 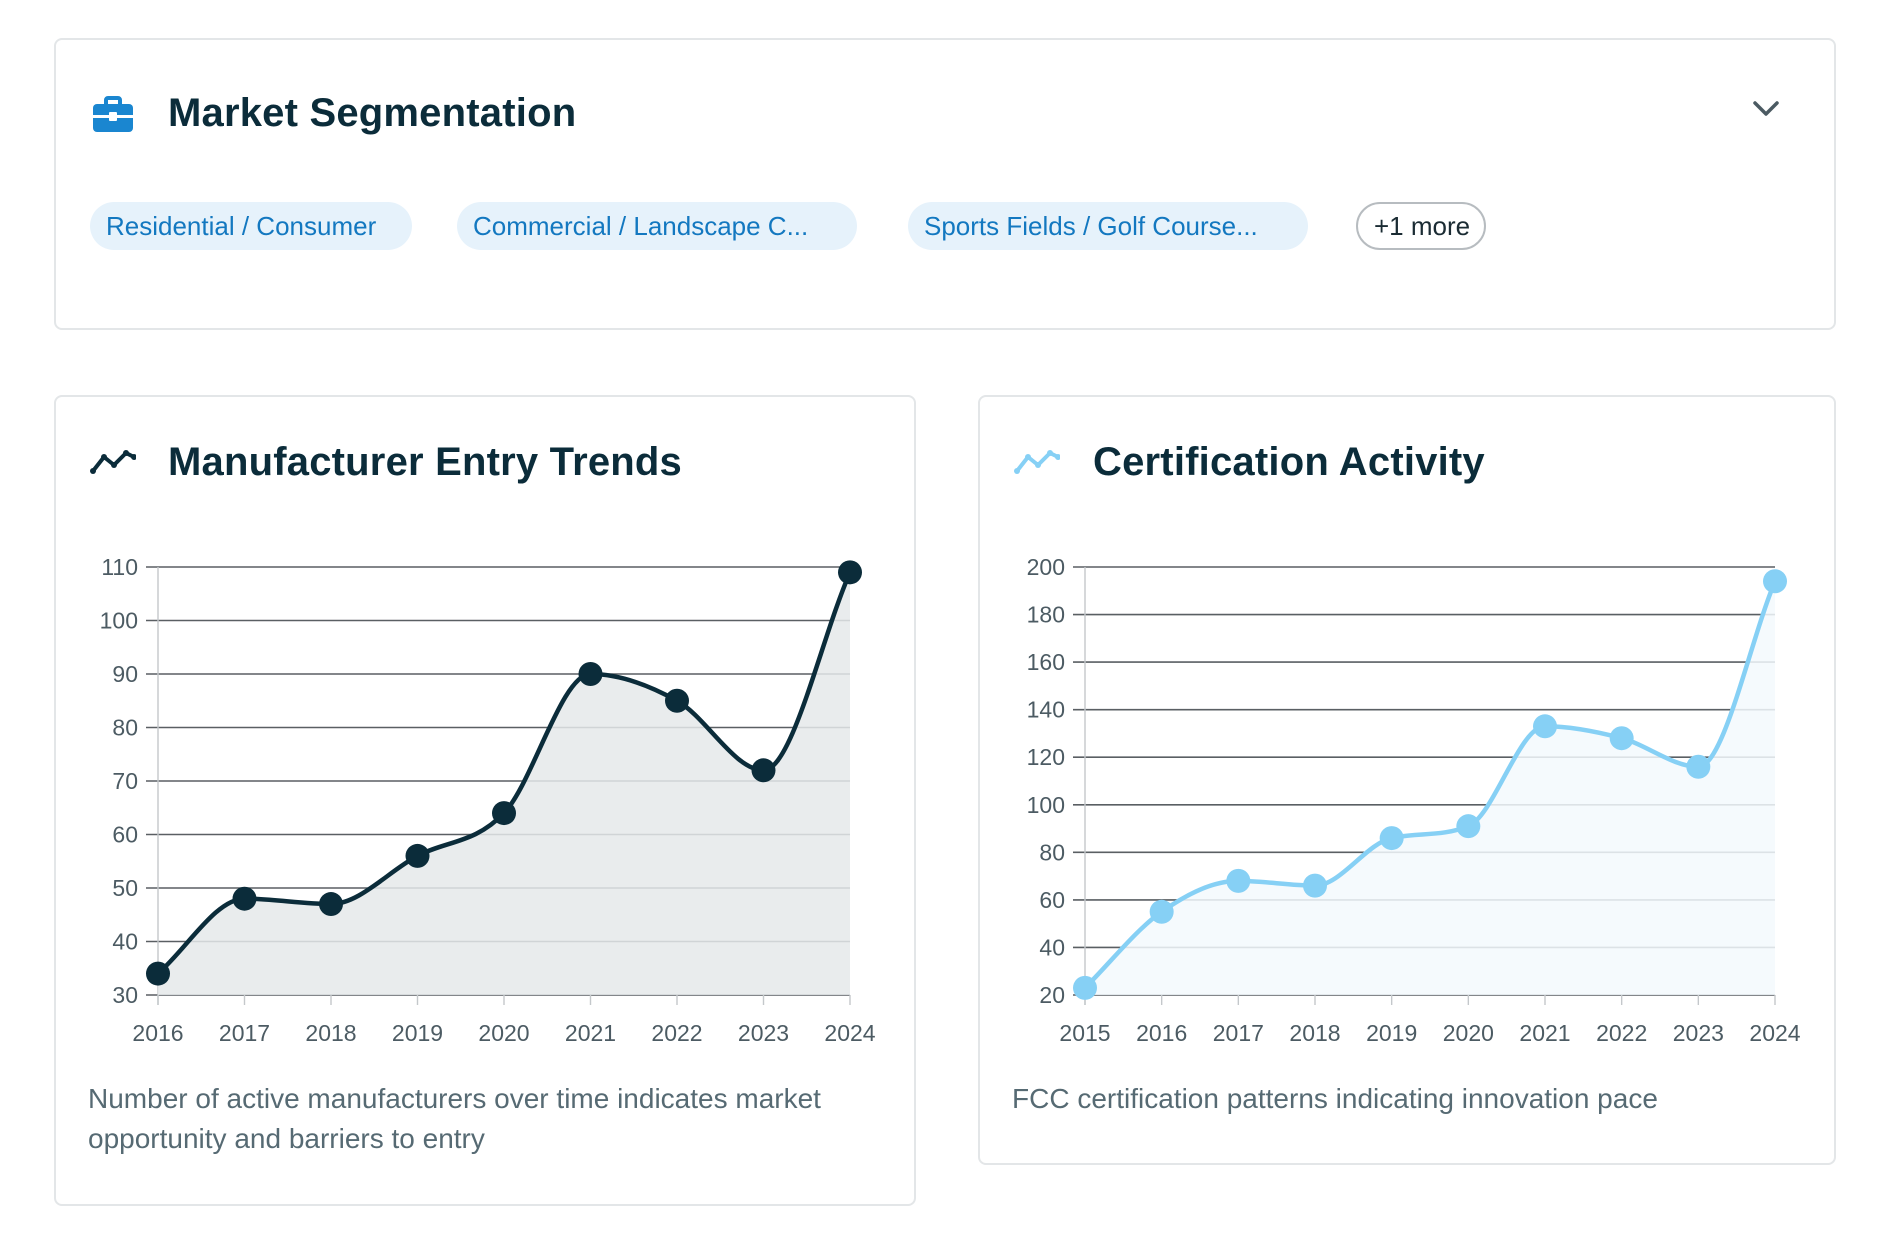 I want to click on trends-x-tick-label: 2020, so click(x=503, y=1033).